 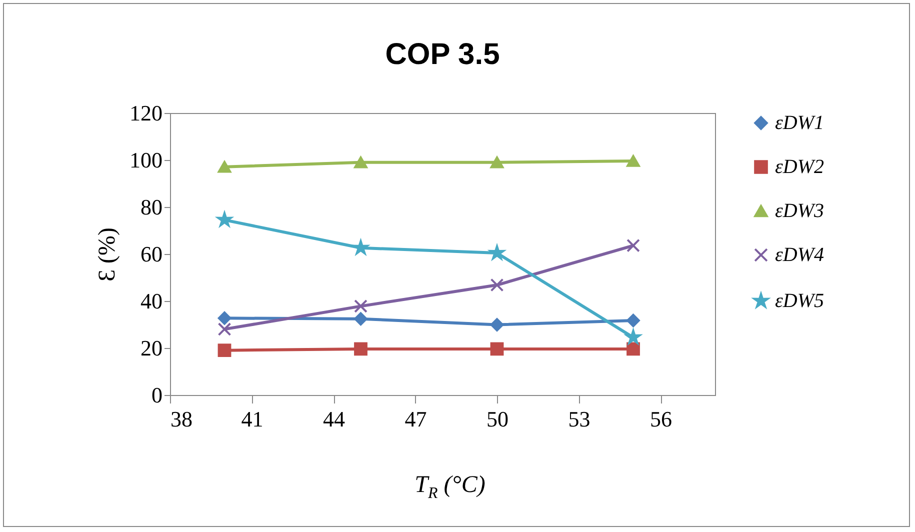 What do you see at coordinates (799, 123) in the screenshot?
I see `legend-label: εDW1` at bounding box center [799, 123].